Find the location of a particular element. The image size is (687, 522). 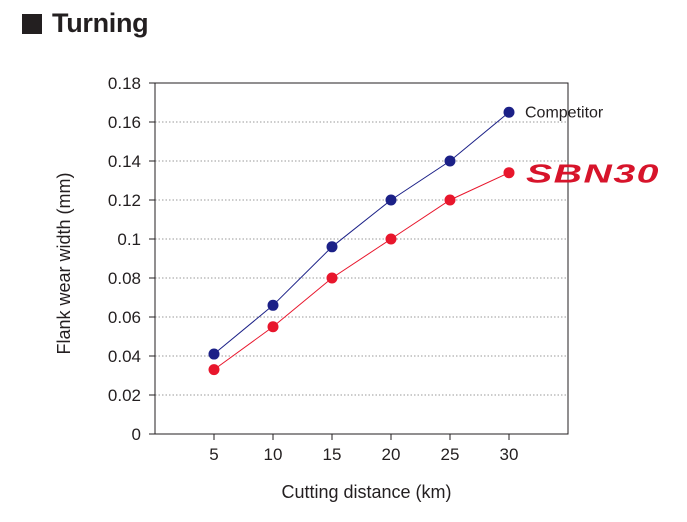

y-tick-label: 0.12 is located at coordinates (124, 200).